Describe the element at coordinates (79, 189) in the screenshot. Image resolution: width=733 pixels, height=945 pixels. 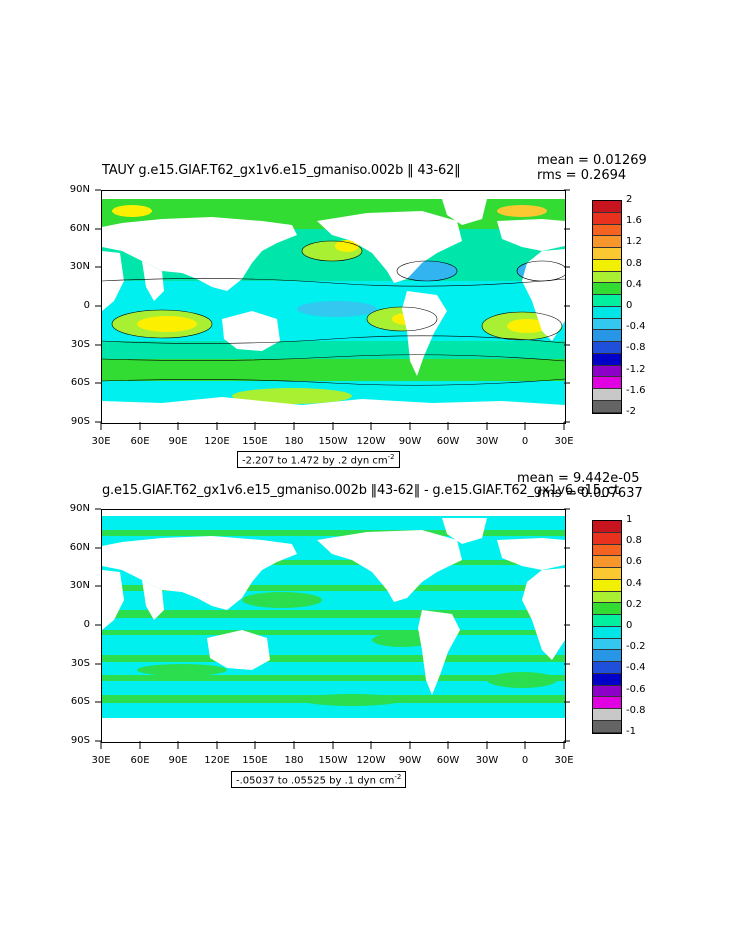
I see `panel1-lat-label: 90N` at that location.